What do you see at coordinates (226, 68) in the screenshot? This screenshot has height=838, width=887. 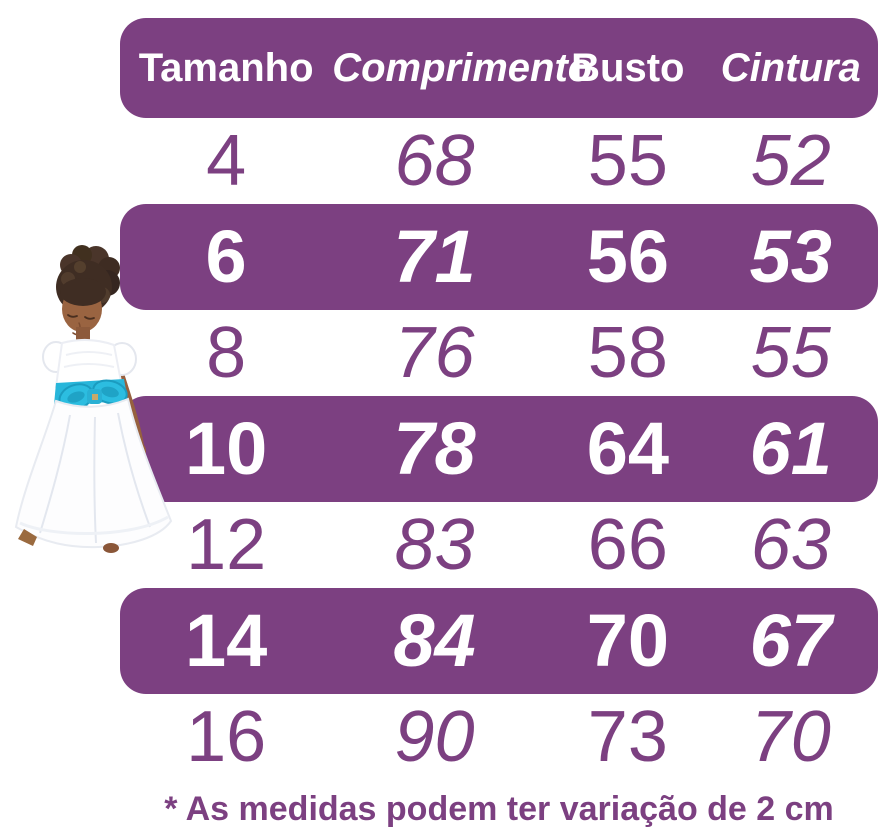 I see `column-header-tamanho: Tamanho` at bounding box center [226, 68].